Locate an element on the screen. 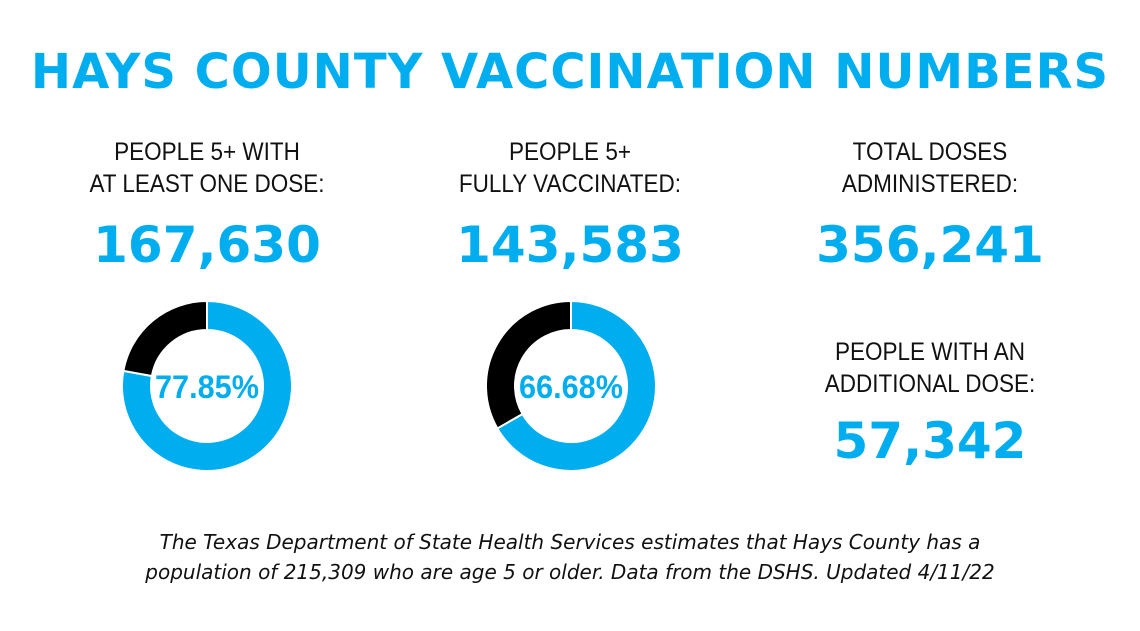  donut-percent-label: 77.85% is located at coordinates (207, 387).